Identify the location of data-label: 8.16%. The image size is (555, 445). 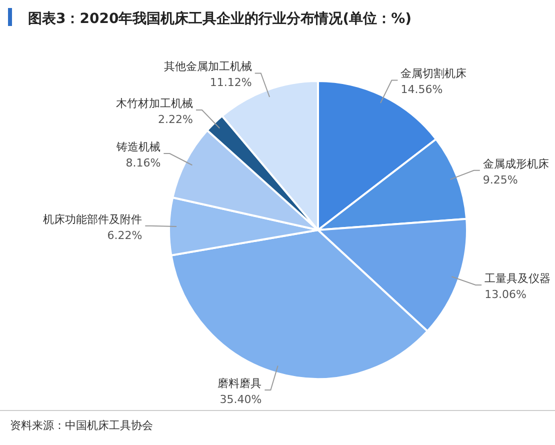
(143, 163).